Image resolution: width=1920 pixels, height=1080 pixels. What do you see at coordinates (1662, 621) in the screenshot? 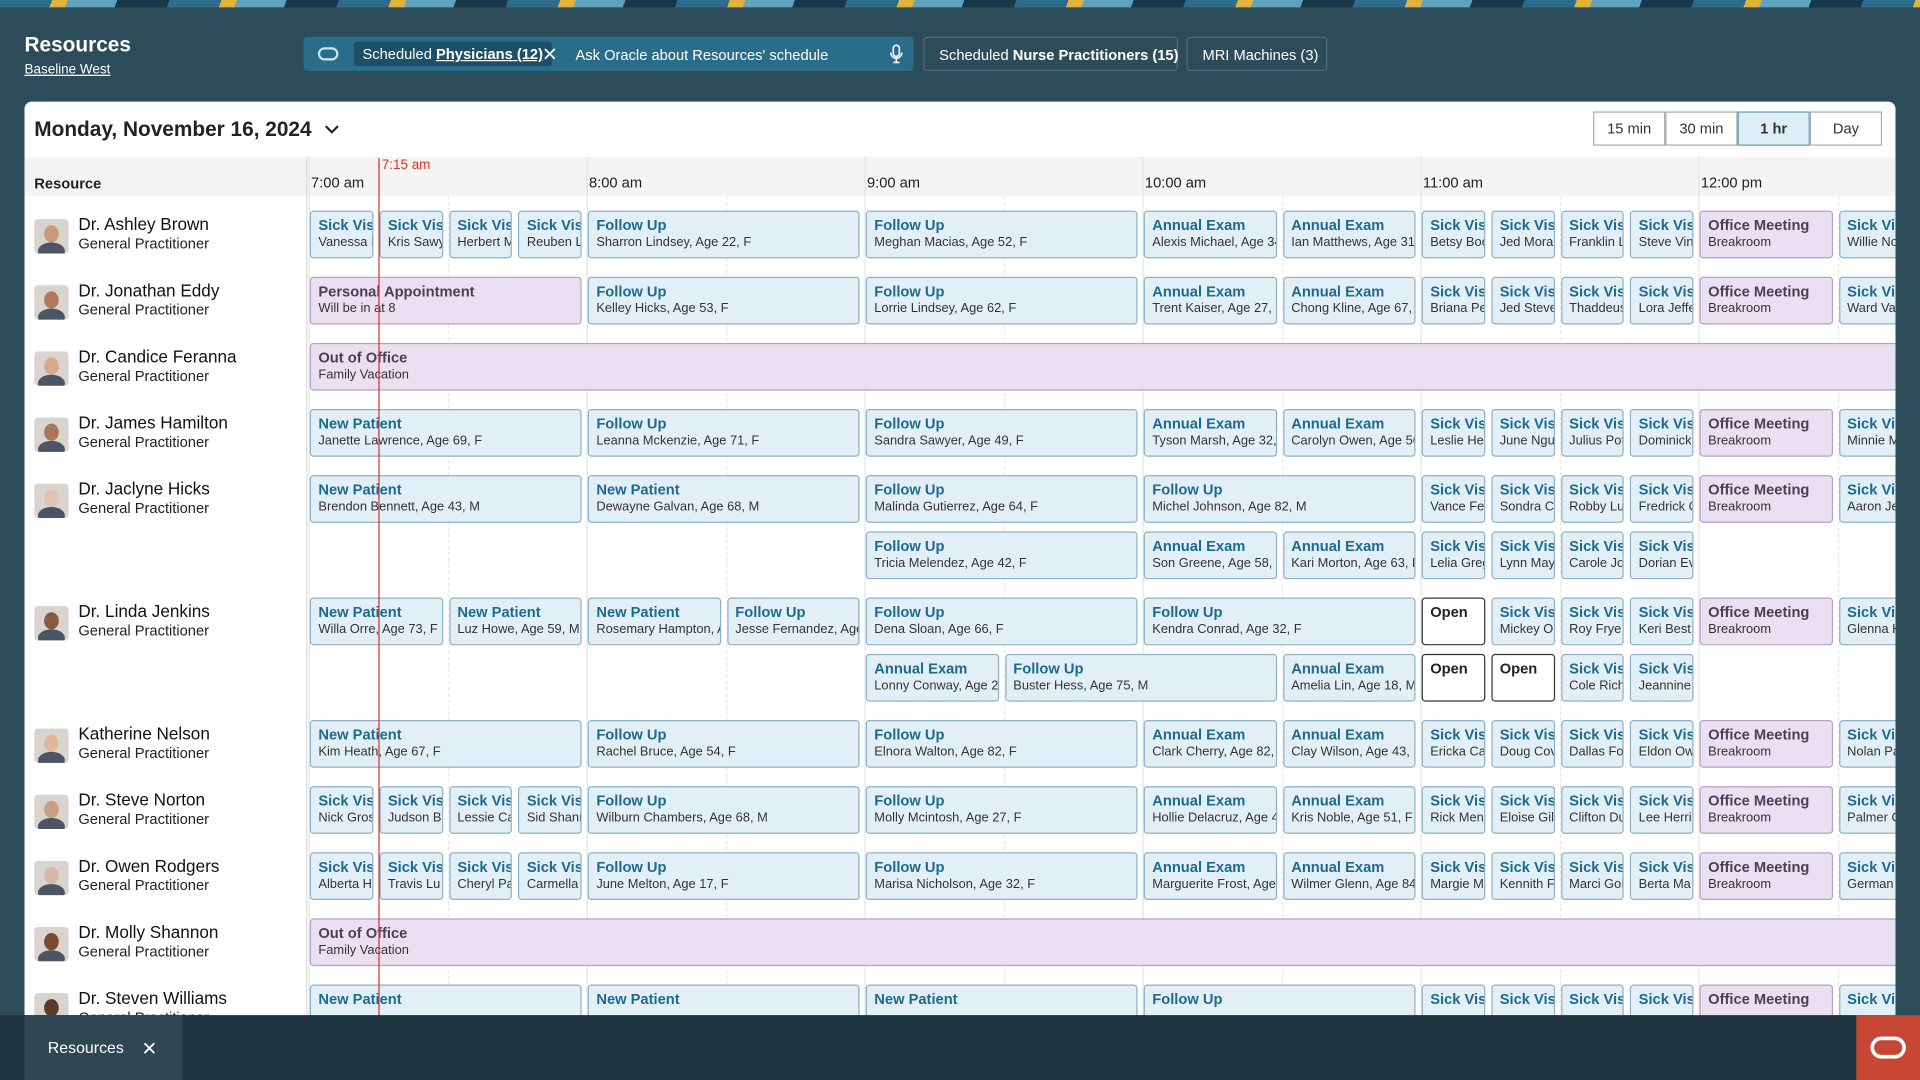
I see `appointment: Sick VisitKeri Best` at bounding box center [1662, 621].